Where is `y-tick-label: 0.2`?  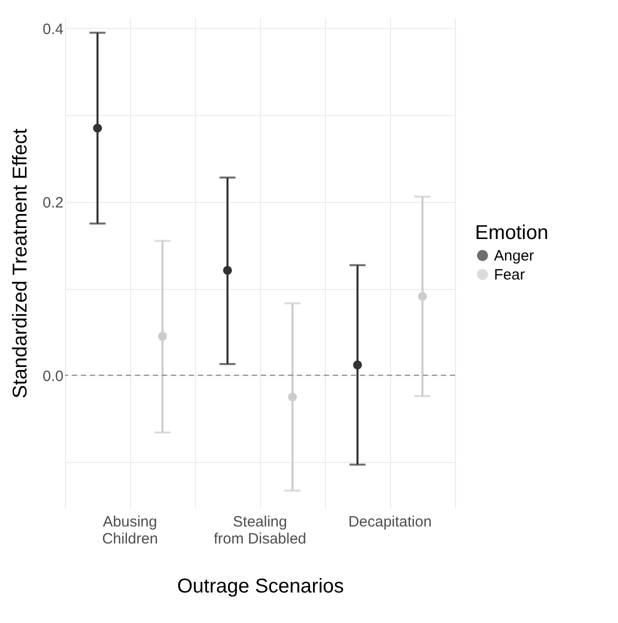
y-tick-label: 0.2 is located at coordinates (53, 203).